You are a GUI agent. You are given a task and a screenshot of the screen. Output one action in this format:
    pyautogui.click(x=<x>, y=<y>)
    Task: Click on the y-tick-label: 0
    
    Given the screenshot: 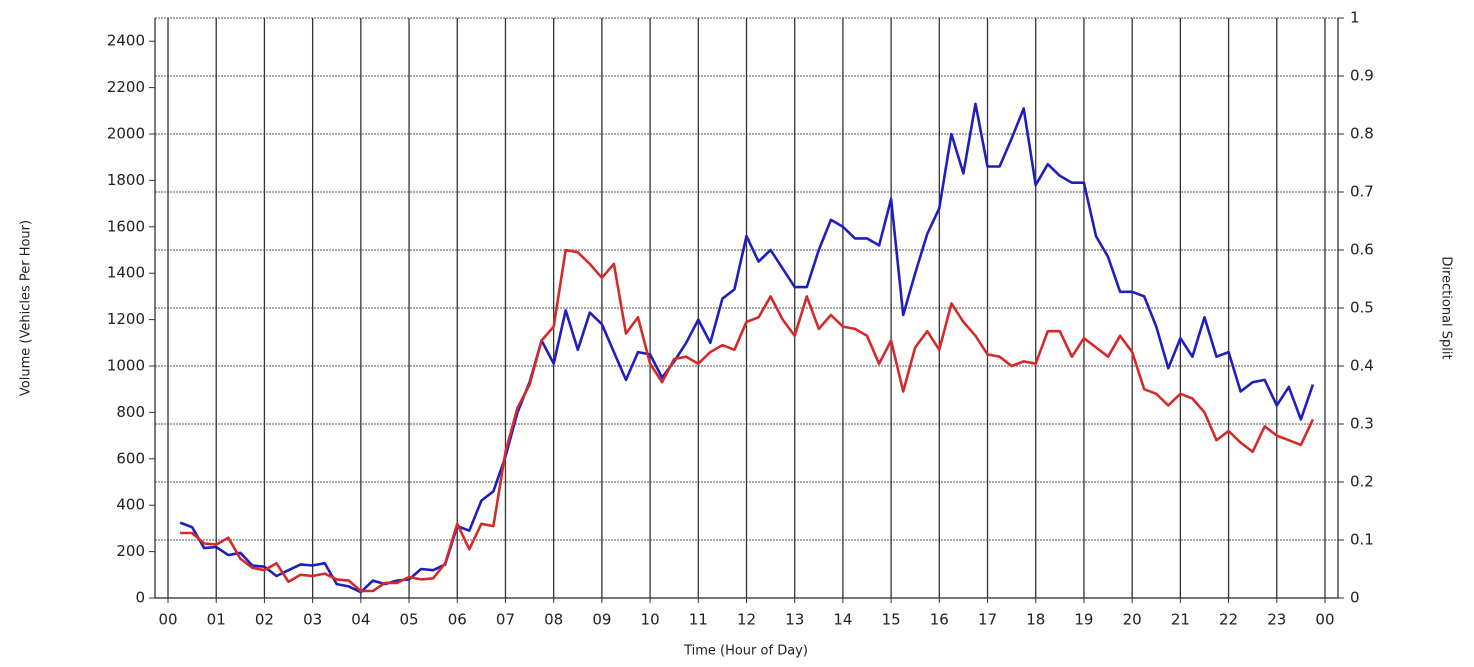 What is the action you would take?
    pyautogui.click(x=140, y=598)
    